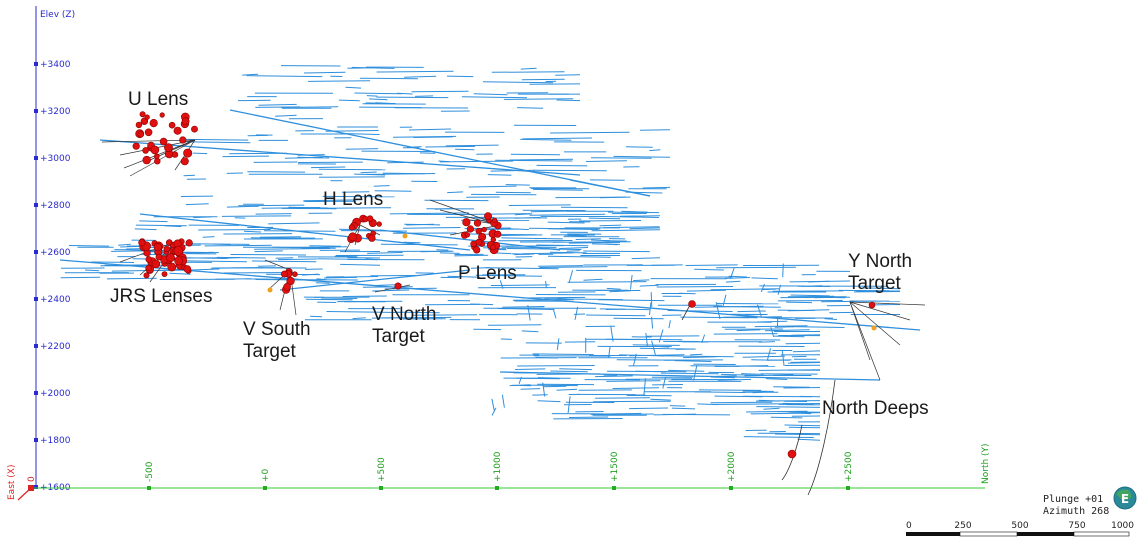 Image resolution: width=1137 pixels, height=538 pixels. I want to click on elevation-tick-label: +3200, so click(55, 112).